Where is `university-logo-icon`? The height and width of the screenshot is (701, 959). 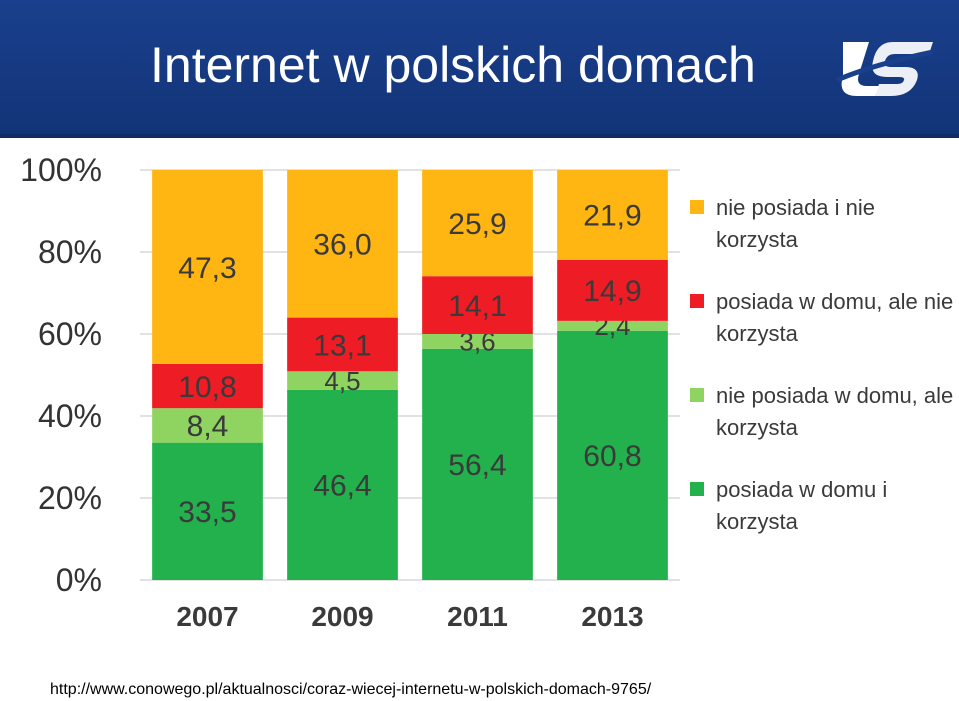
university-logo-icon is located at coordinates (885, 69).